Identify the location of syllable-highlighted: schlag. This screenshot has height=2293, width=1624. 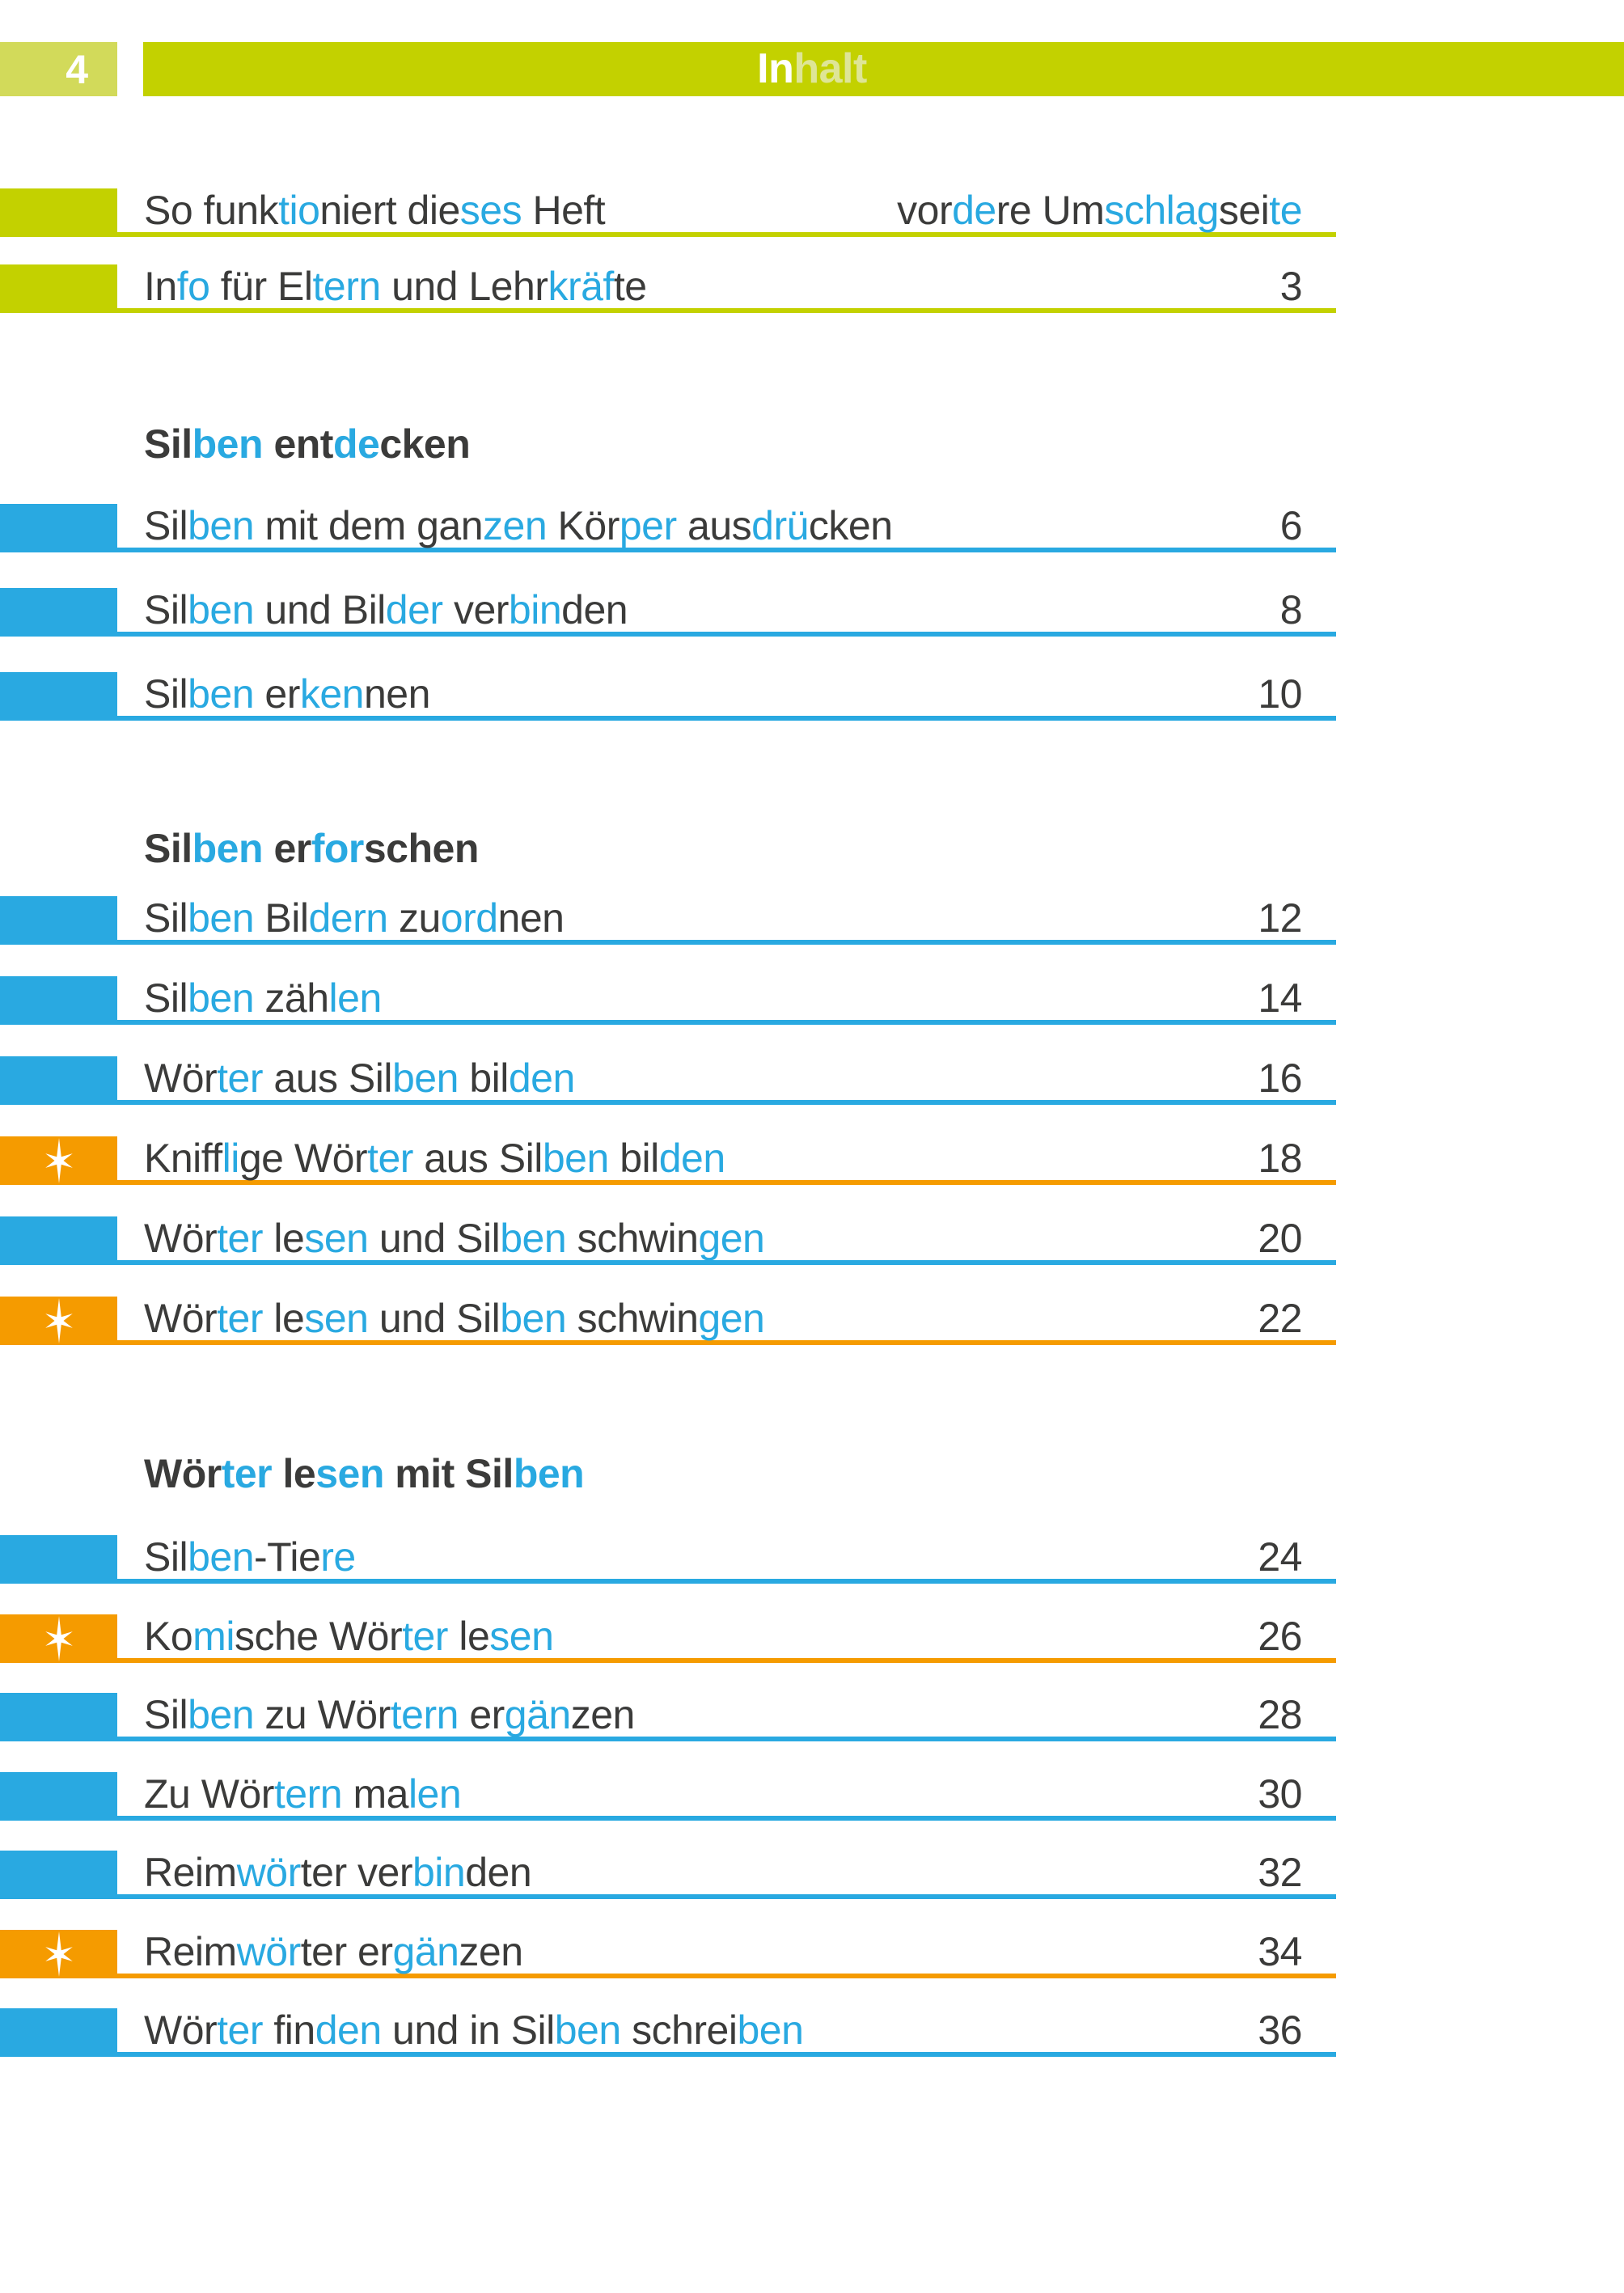
(1161, 210).